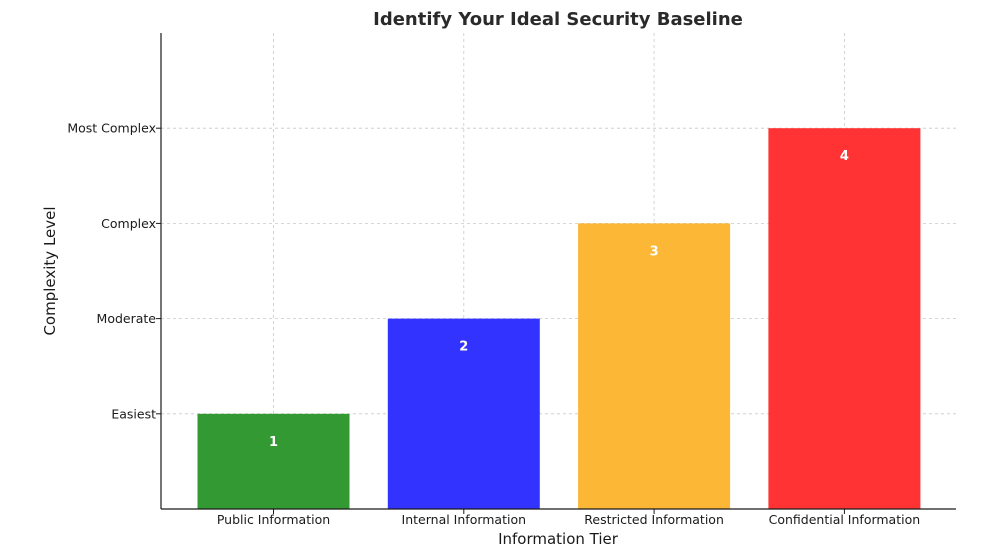  What do you see at coordinates (558, 19) in the screenshot?
I see `chart-title: Identify Your Ideal Security Baseline` at bounding box center [558, 19].